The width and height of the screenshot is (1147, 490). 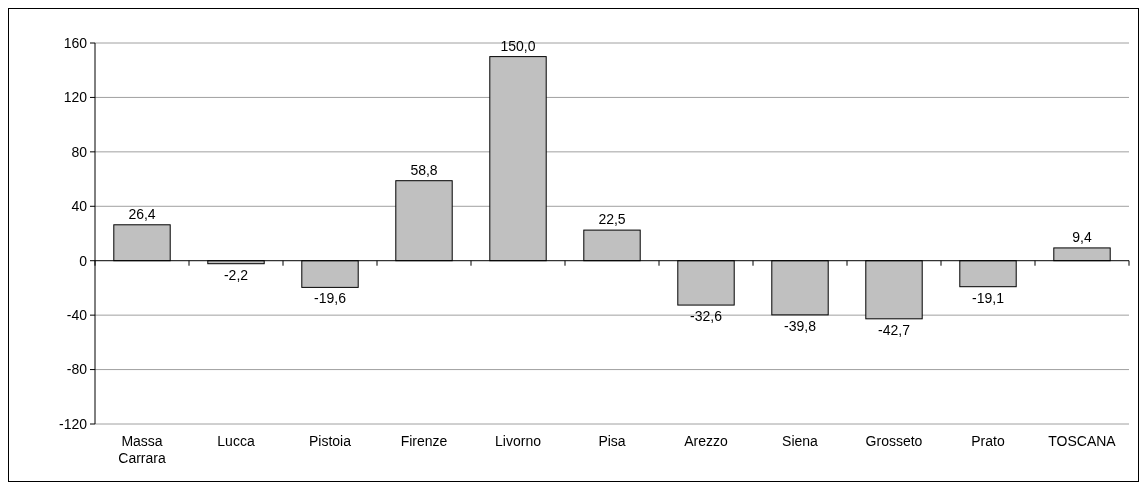 I want to click on x-tick-label: Arezzo, so click(x=706, y=441).